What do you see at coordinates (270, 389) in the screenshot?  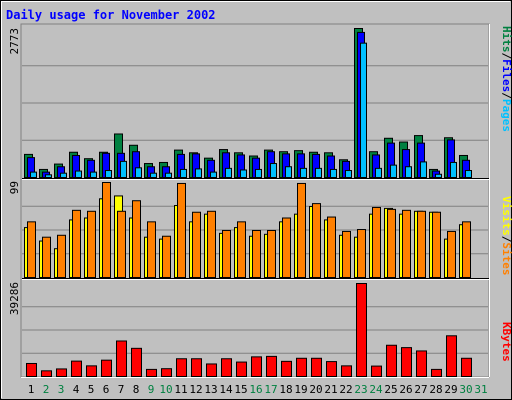 I see `x-label-day-17: 17` at bounding box center [270, 389].